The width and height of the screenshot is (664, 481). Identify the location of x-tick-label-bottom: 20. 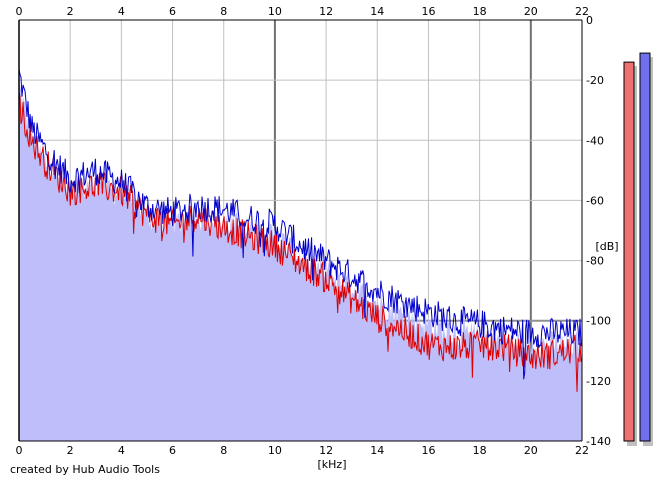
(531, 450).